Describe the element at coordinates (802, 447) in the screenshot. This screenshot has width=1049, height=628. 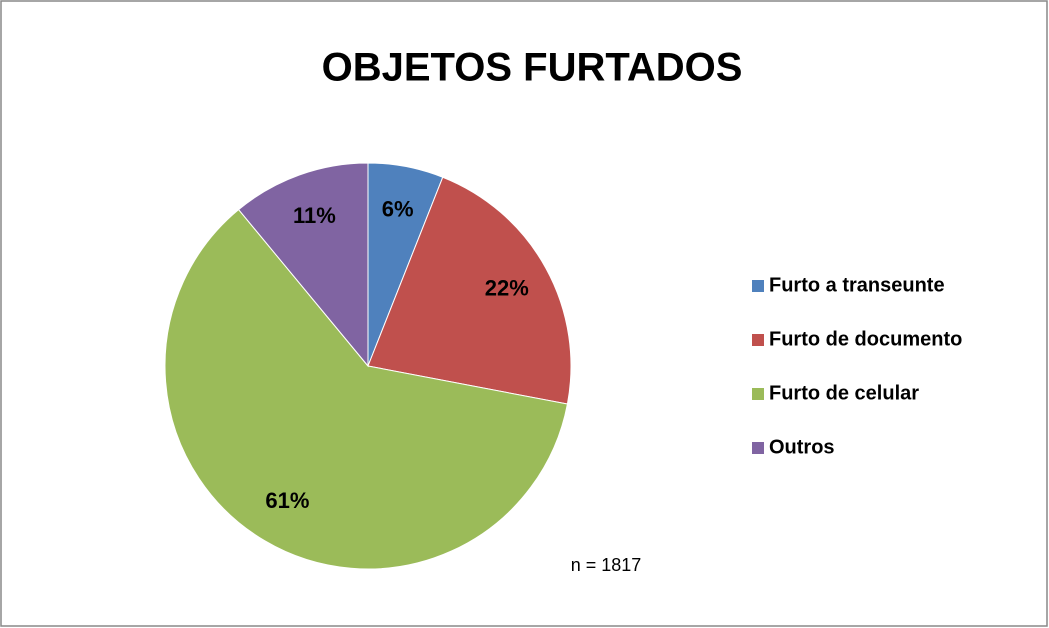
I see `legend-label: Outros` at that location.